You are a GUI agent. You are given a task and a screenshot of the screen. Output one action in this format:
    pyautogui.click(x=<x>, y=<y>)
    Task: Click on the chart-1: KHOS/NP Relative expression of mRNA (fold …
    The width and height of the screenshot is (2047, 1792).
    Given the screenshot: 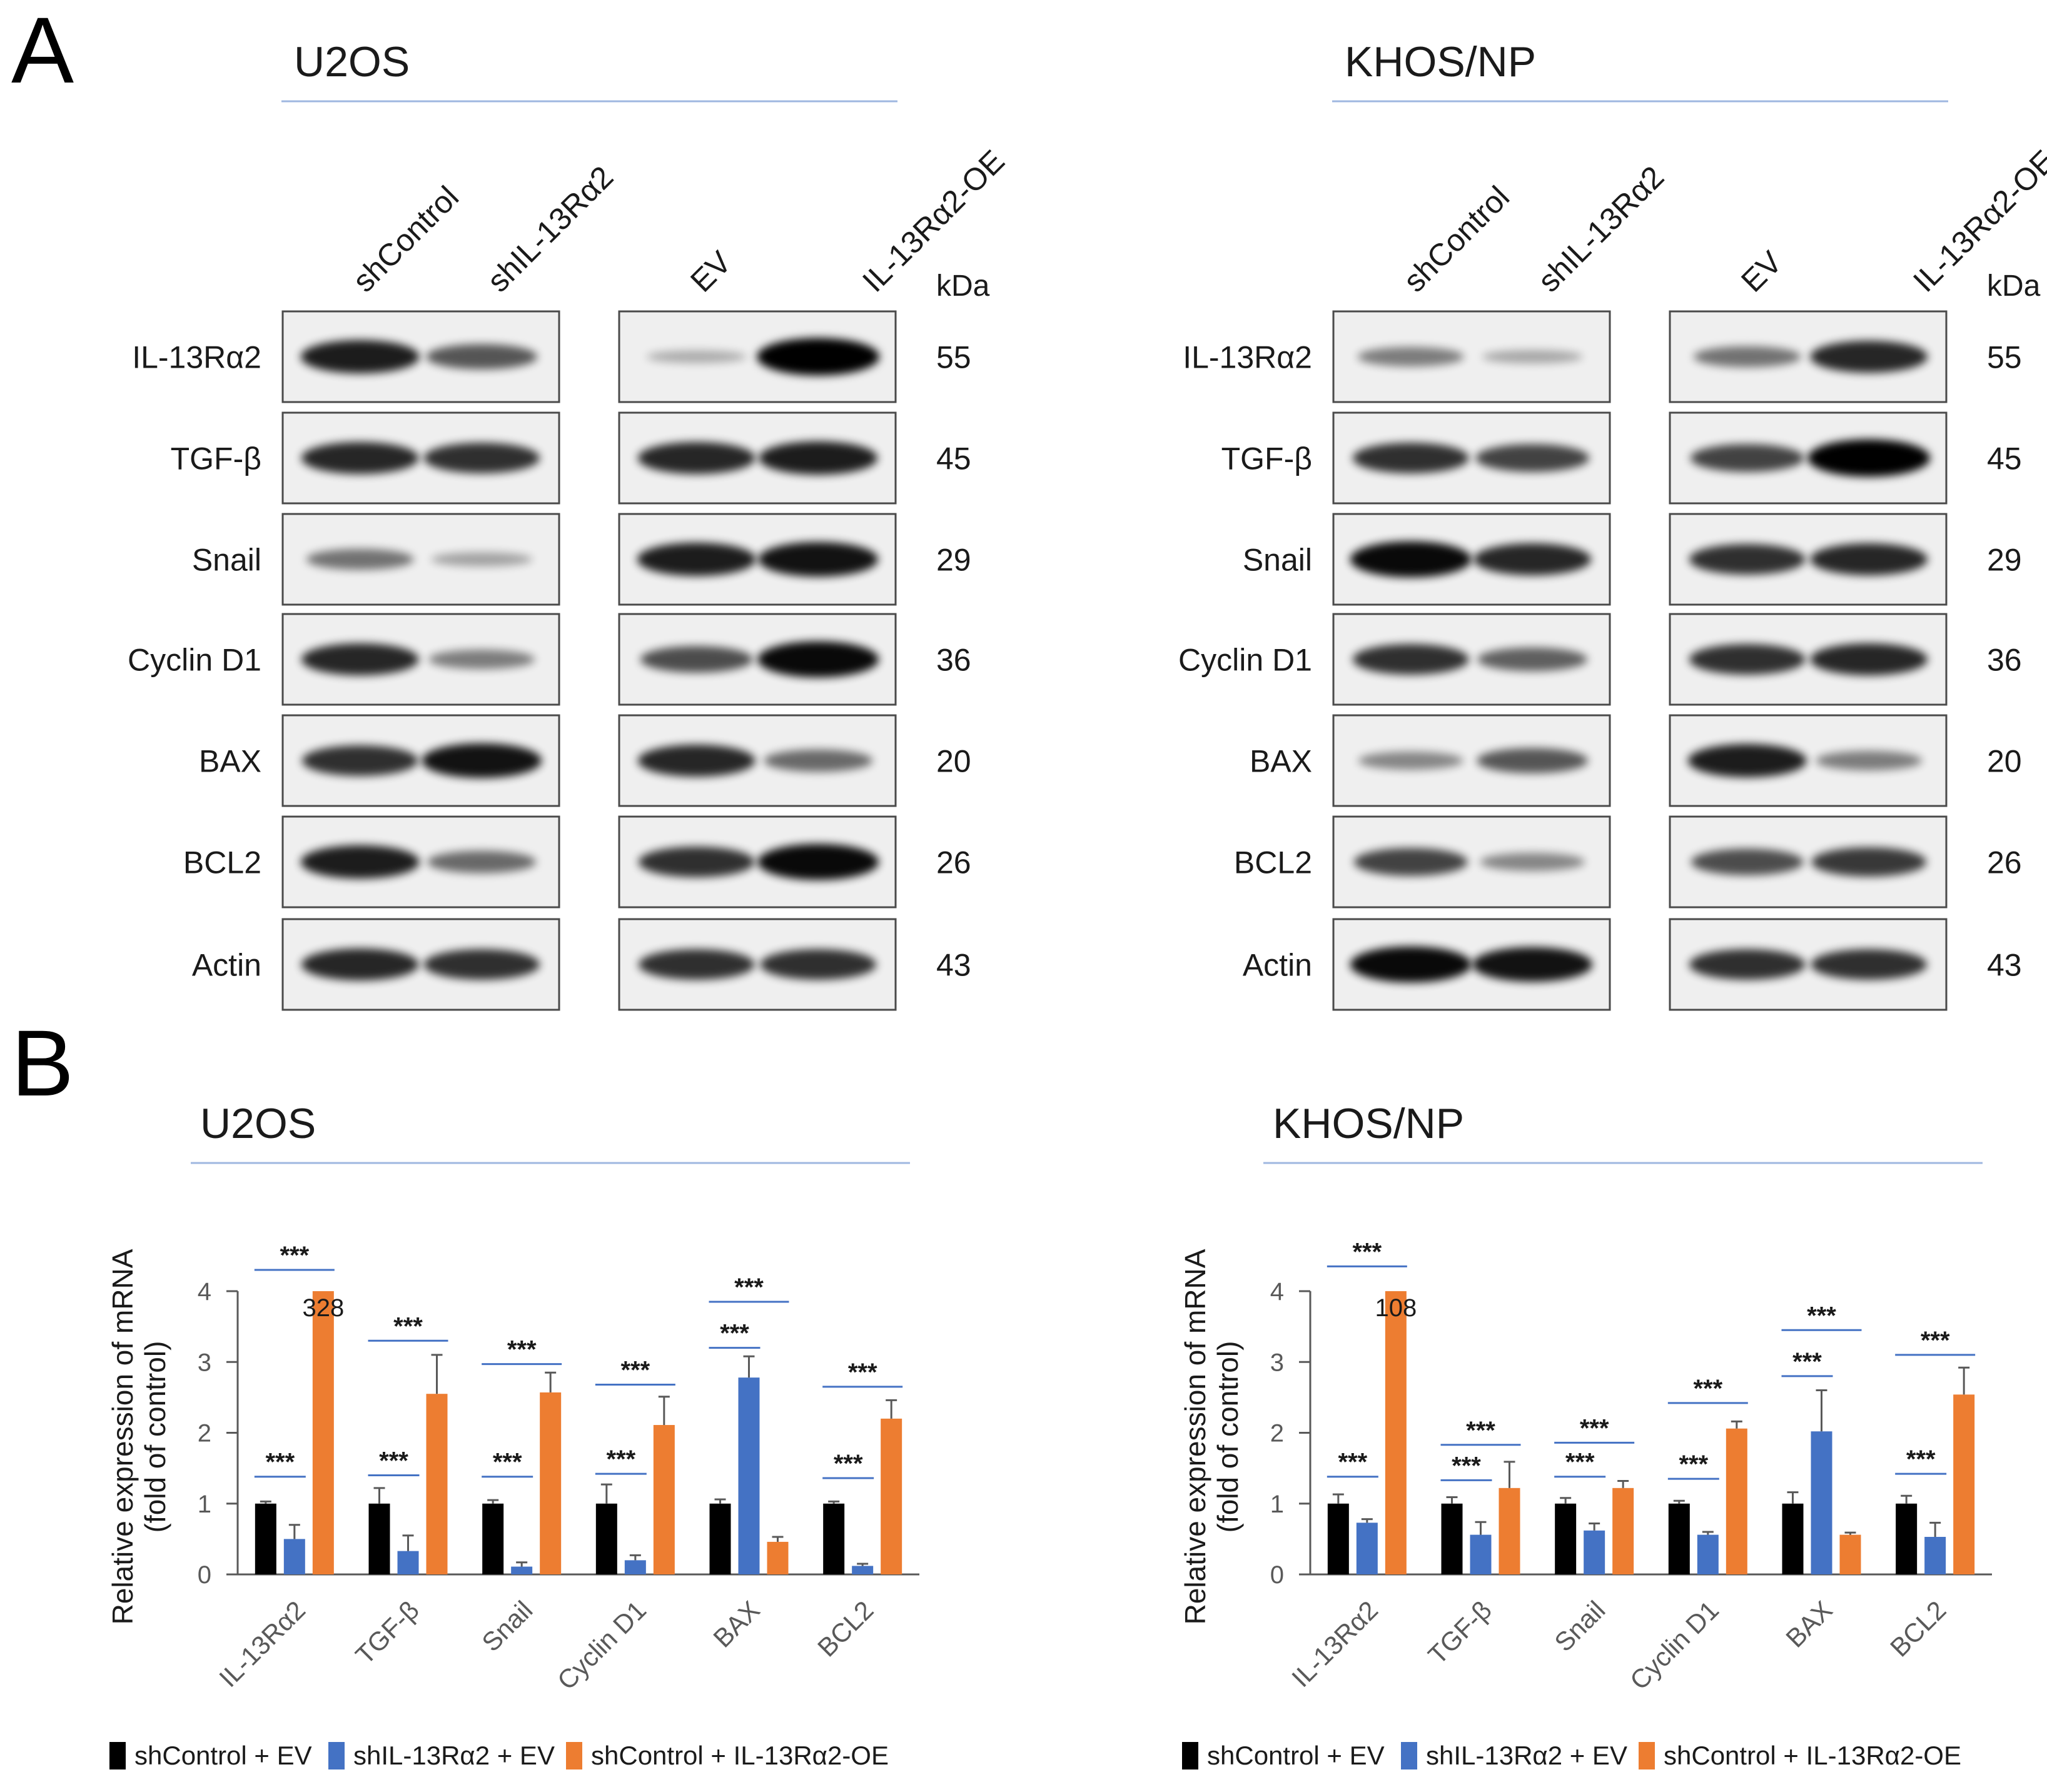 What is the action you would take?
    pyautogui.click(x=1585, y=1435)
    